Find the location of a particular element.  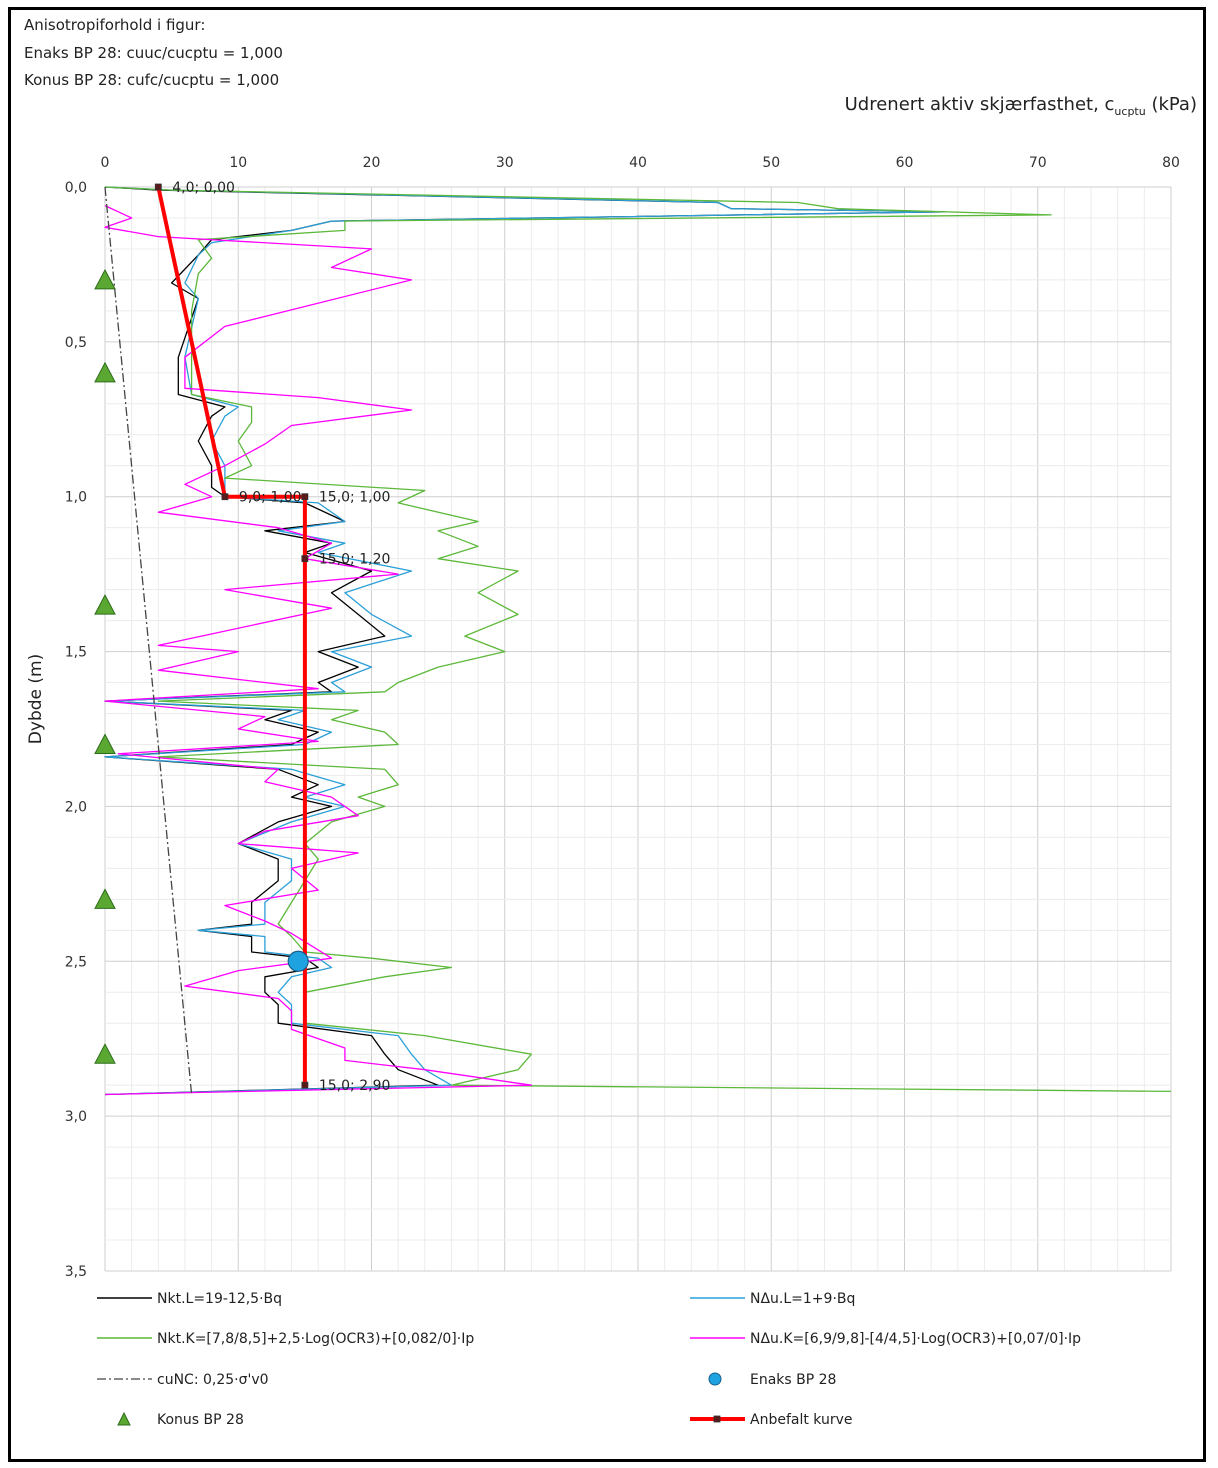

legend-label: NΔu.L=1+9·Bq is located at coordinates (802, 1299).